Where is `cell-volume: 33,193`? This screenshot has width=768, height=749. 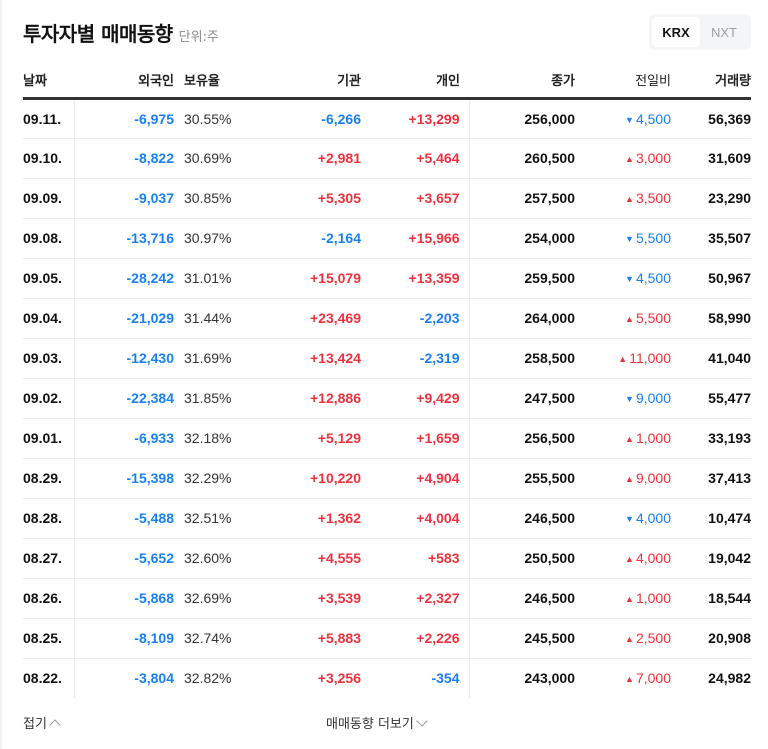 cell-volume: 33,193 is located at coordinates (711, 438).